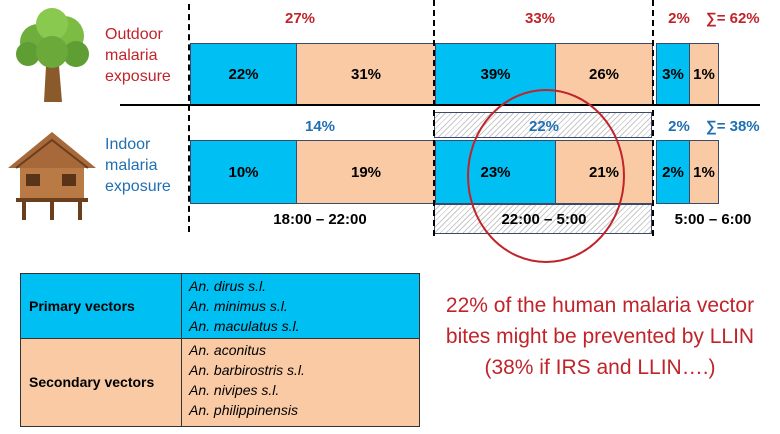 The width and height of the screenshot is (780, 434). Describe the element at coordinates (366, 172) in the screenshot. I see `indoor-evening-secondary: 19%` at that location.